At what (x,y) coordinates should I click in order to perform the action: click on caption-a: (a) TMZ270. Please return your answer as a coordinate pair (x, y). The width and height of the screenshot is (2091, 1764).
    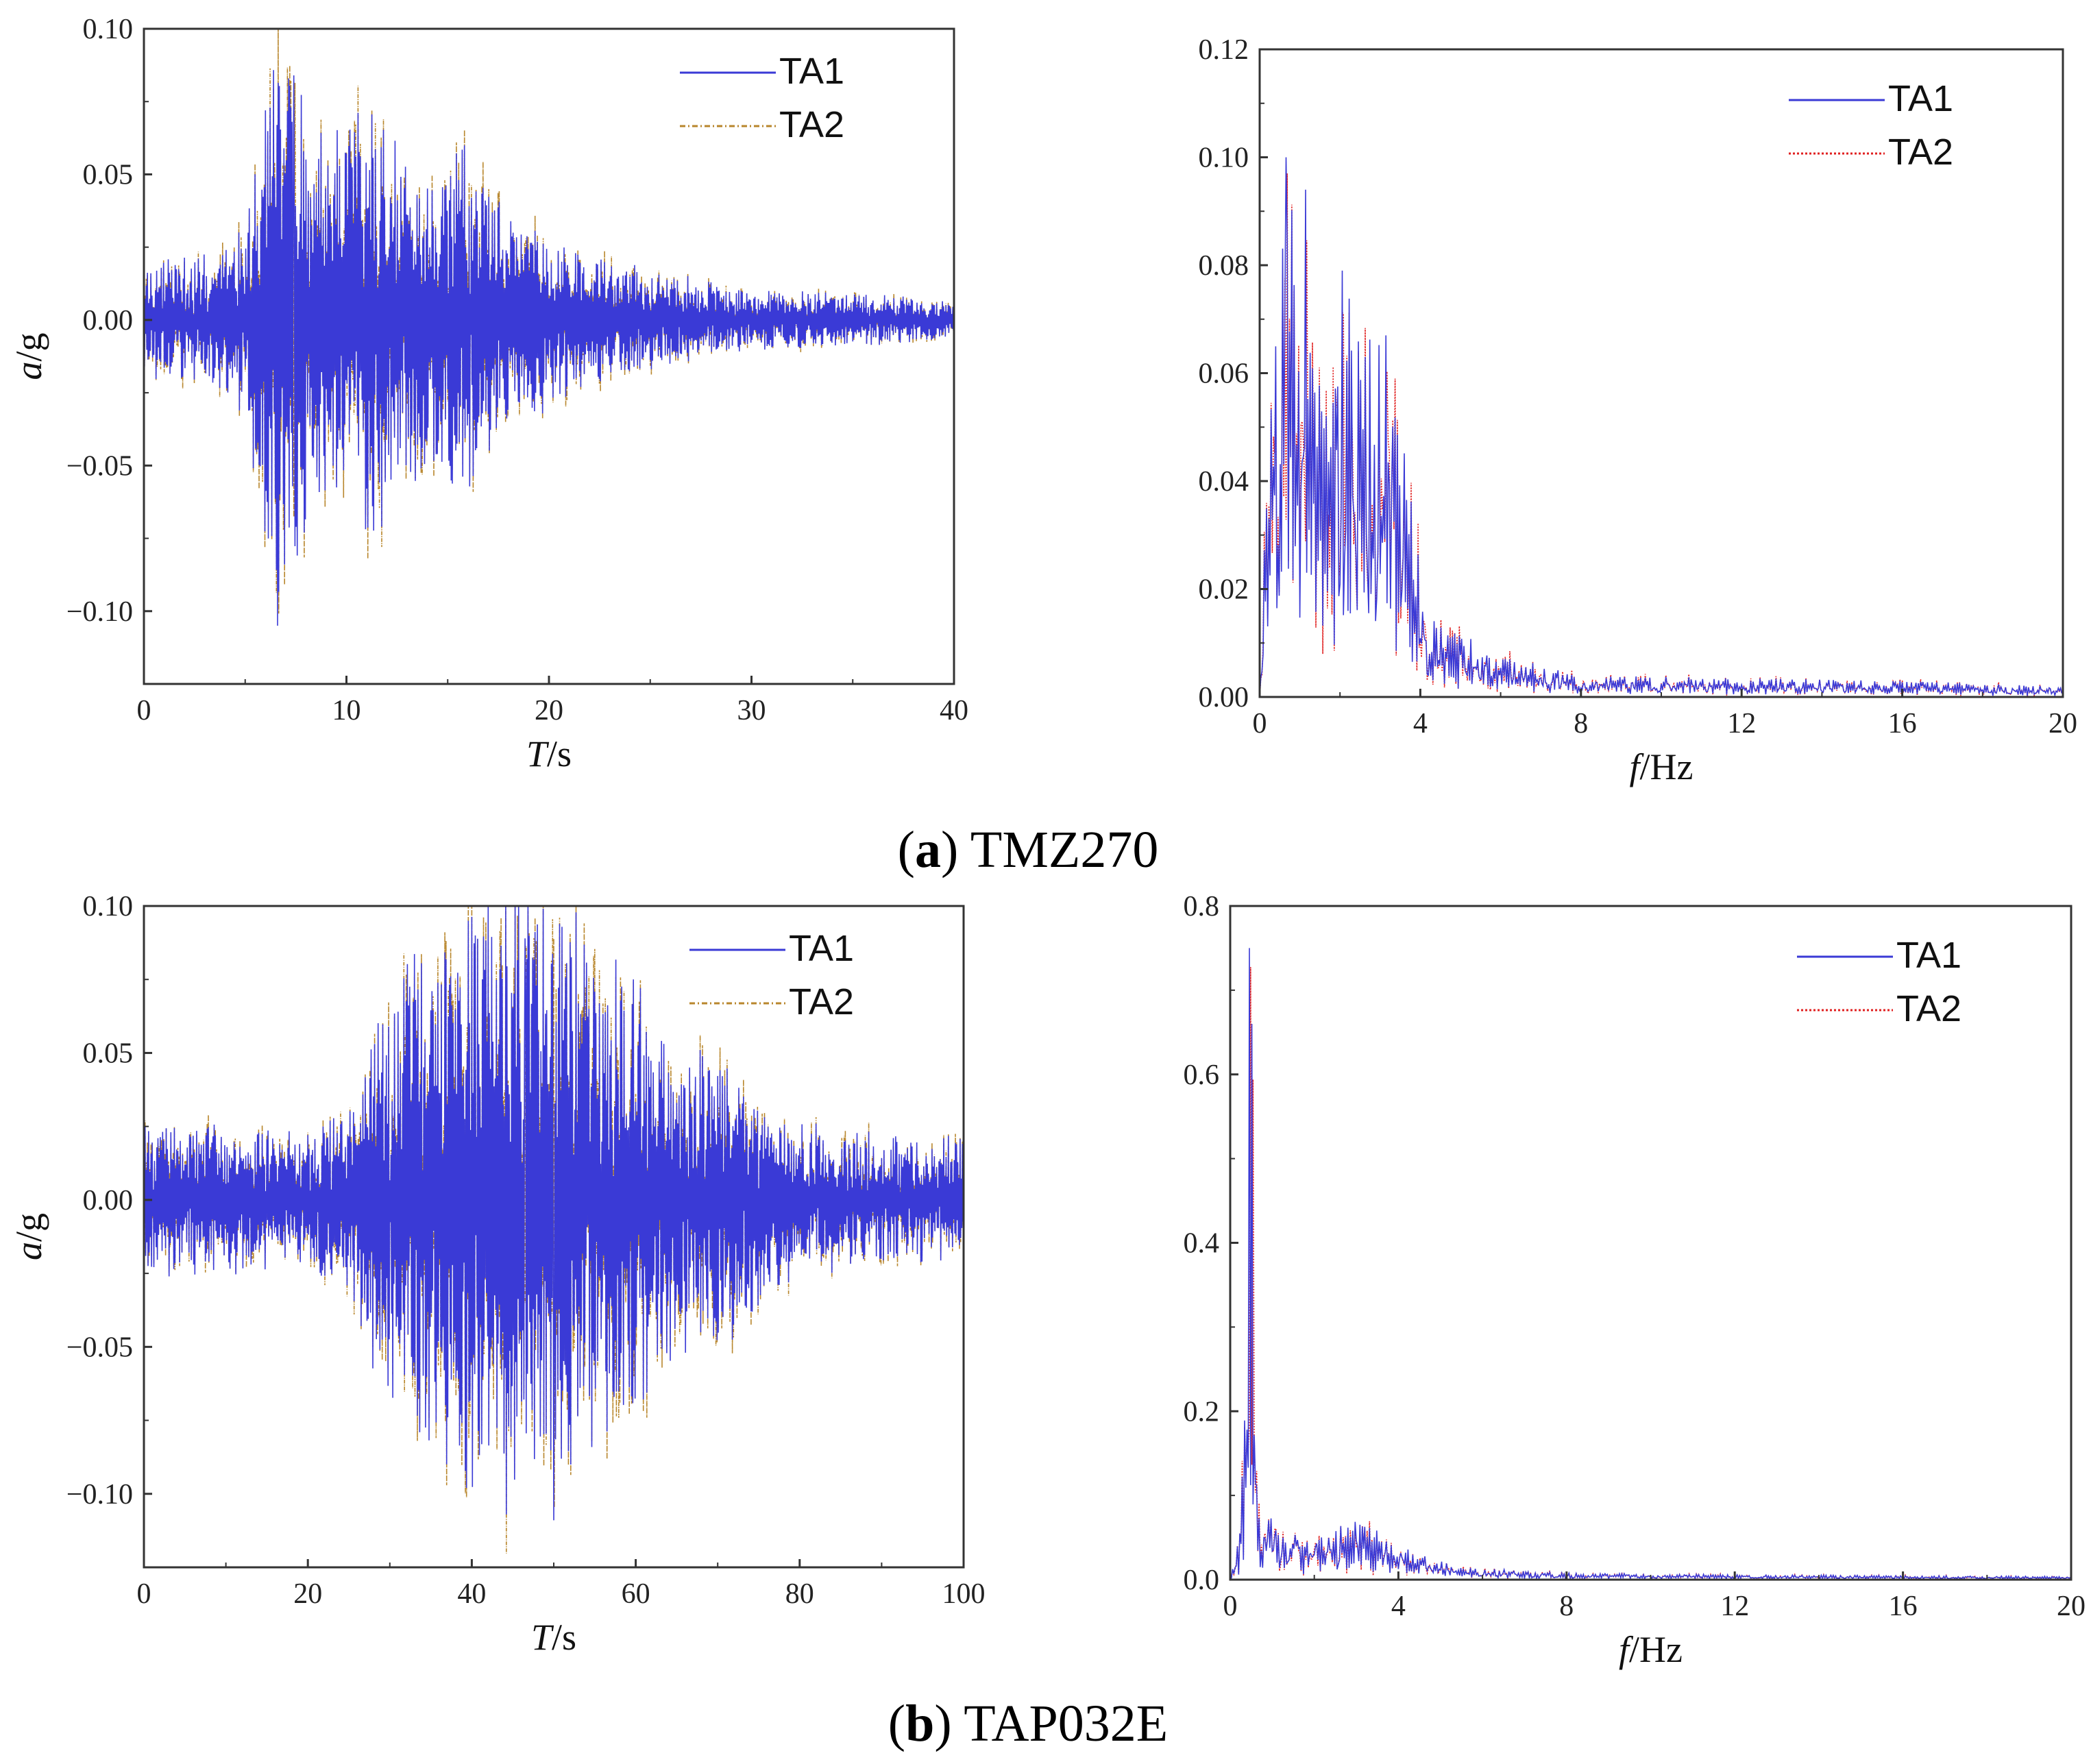
    Looking at the image, I should click on (1028, 850).